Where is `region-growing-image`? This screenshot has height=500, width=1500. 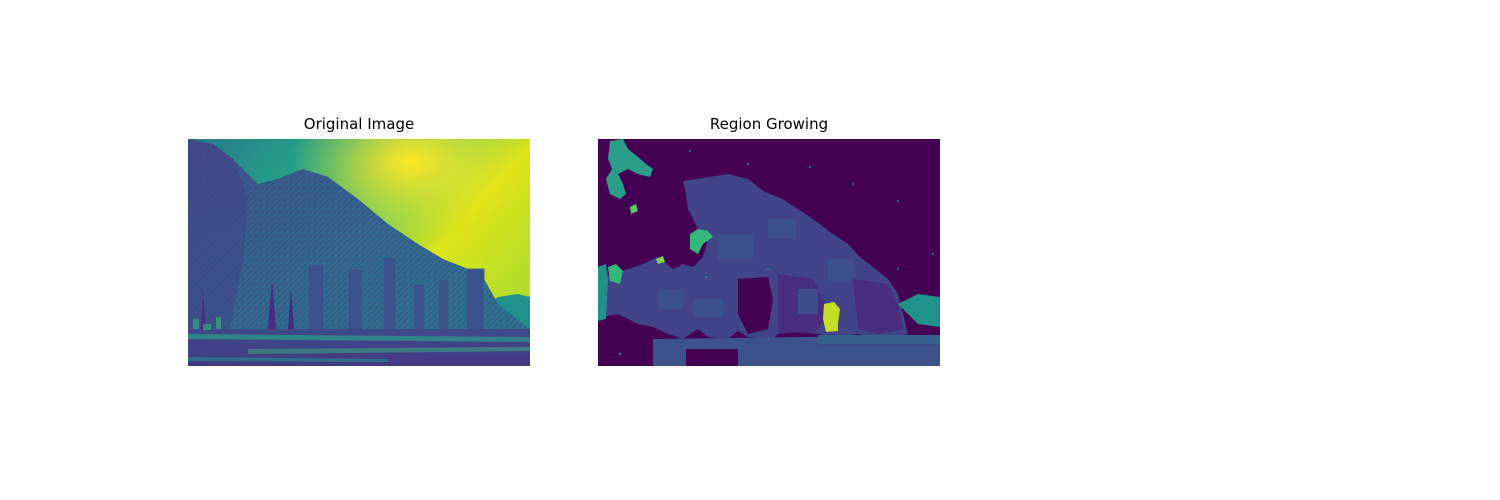
region-growing-image is located at coordinates (769, 252).